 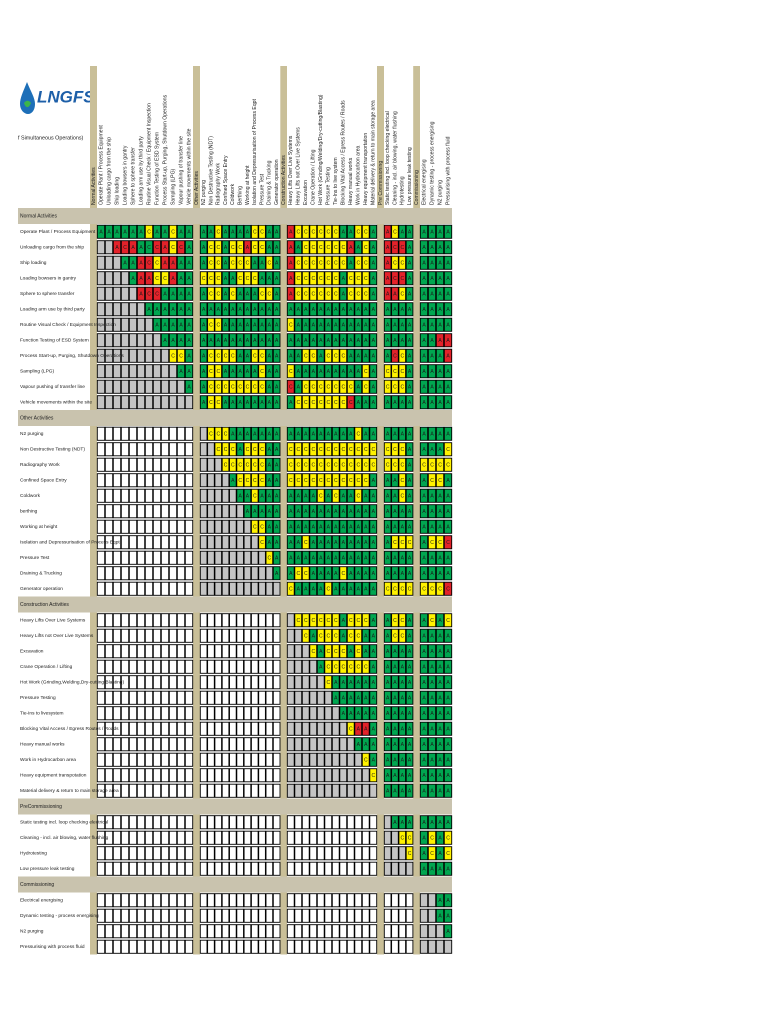 I want to click on row-label: Sampling (LPG), so click(x=37, y=372).